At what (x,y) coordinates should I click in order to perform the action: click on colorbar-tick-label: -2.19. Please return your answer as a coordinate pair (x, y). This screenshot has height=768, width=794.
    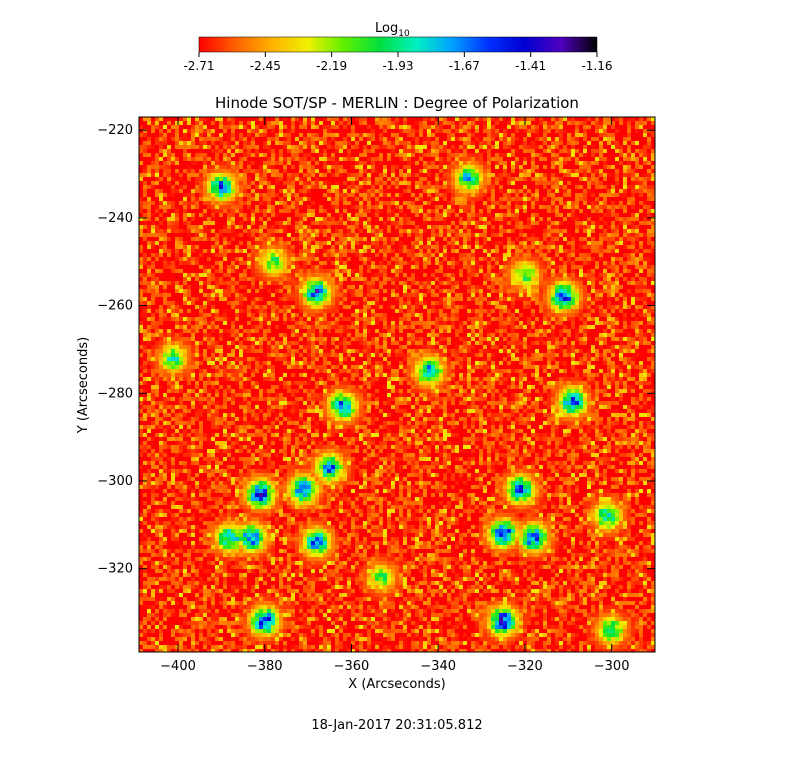
    Looking at the image, I should click on (331, 66).